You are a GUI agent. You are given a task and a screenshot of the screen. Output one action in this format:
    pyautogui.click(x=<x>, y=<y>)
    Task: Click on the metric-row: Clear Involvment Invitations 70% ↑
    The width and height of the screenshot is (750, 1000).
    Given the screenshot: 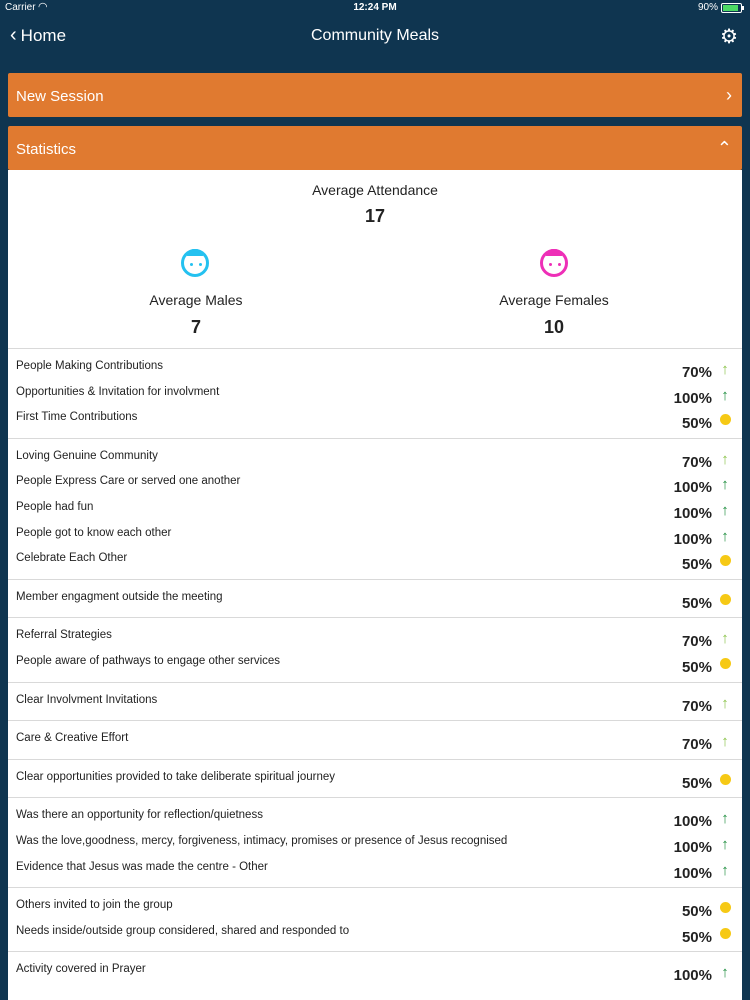 What is the action you would take?
    pyautogui.click(x=375, y=702)
    